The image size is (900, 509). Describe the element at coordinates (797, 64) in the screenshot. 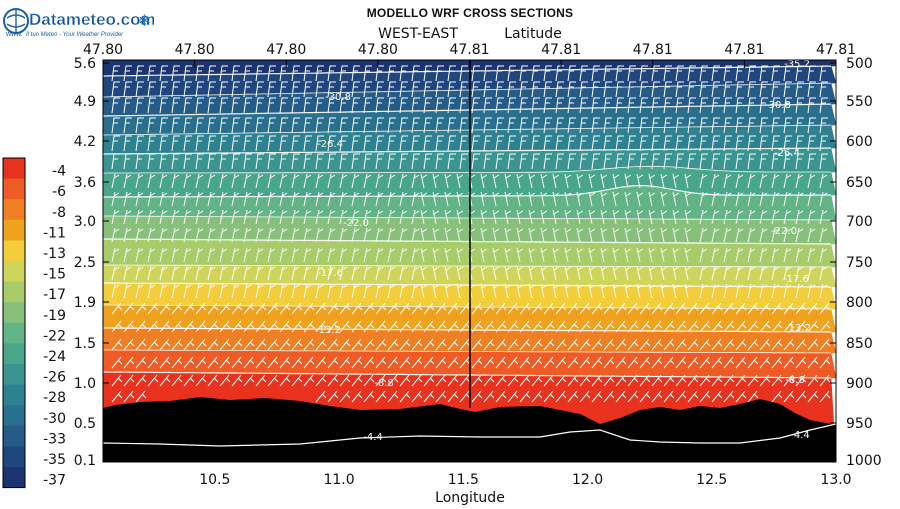

I see `contour-label: -35.2` at that location.